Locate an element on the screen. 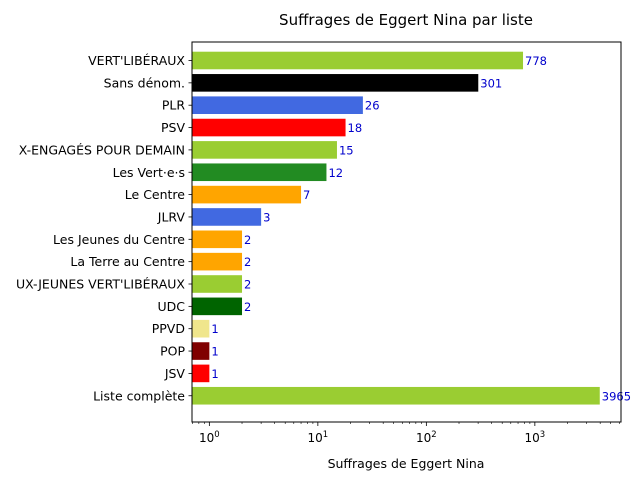  value-label: 26 is located at coordinates (372, 106).